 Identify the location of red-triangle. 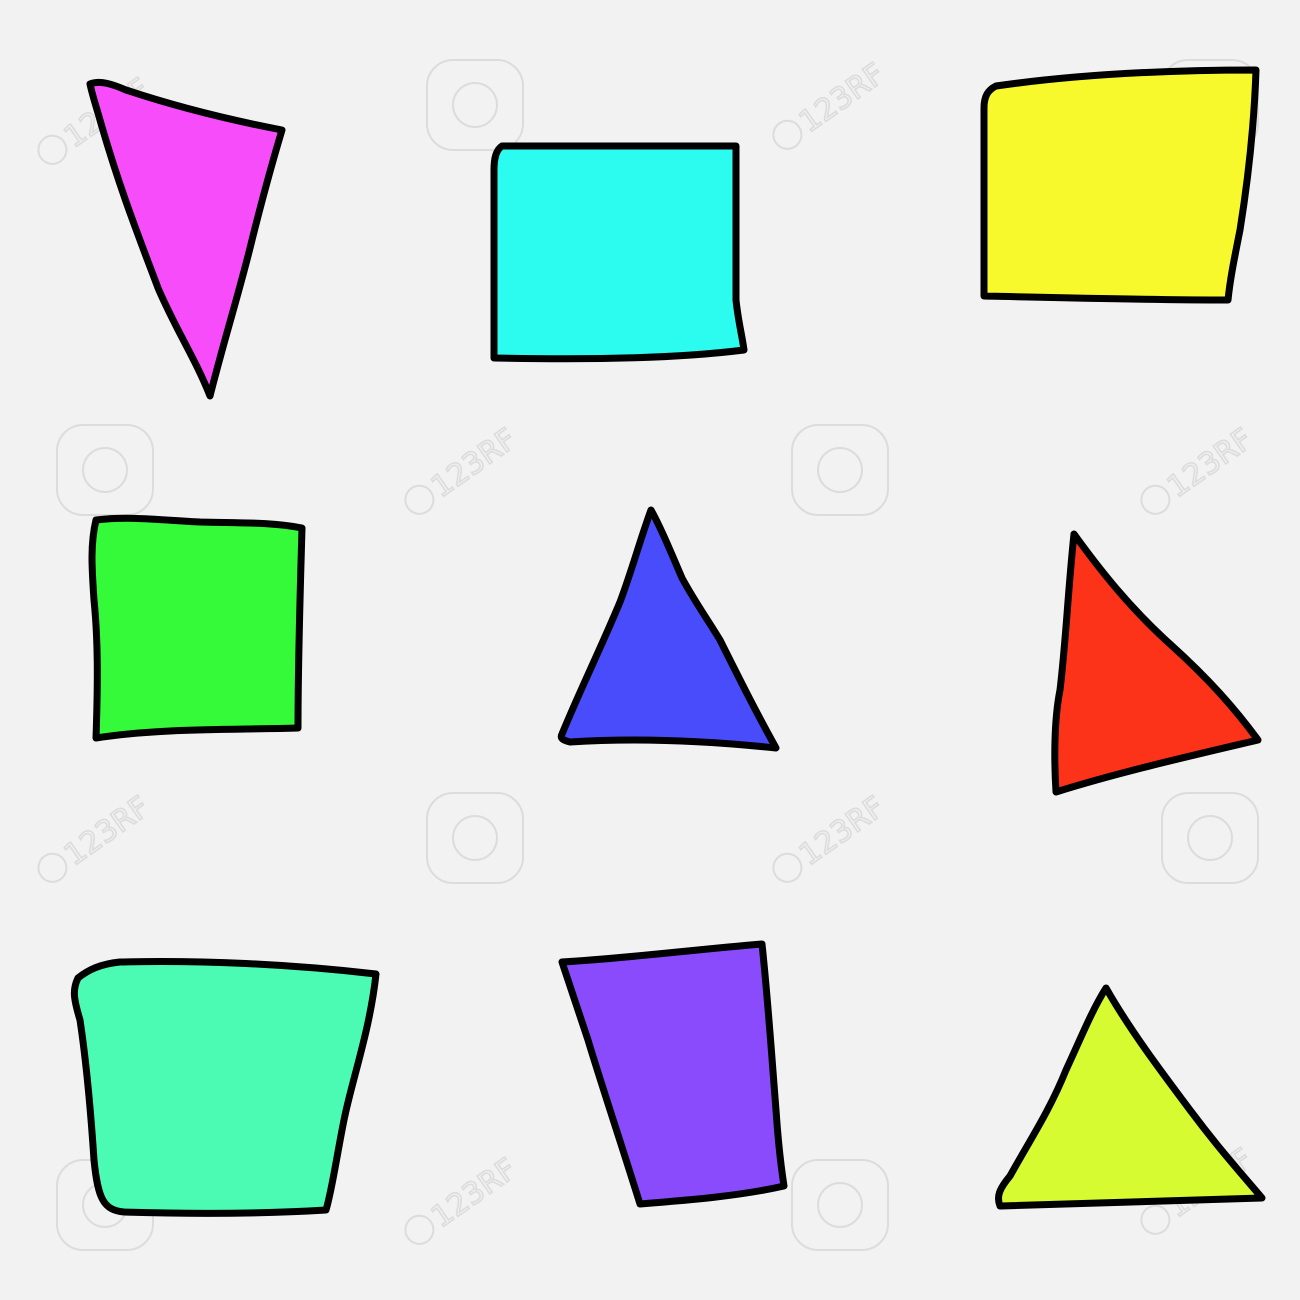
(1156, 663).